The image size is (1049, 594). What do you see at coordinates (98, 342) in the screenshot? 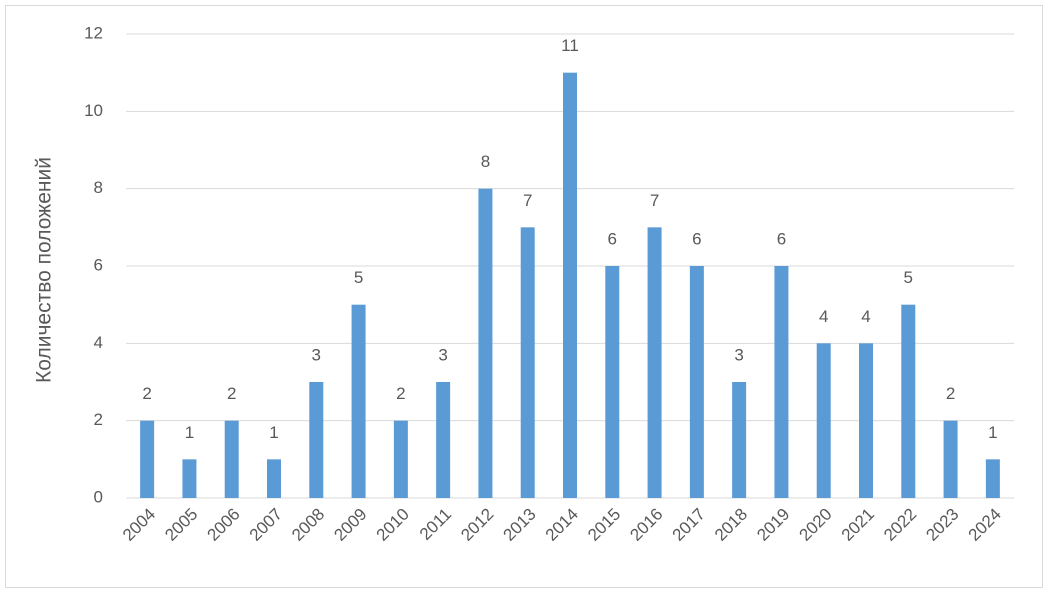
I see `y-tick-label: 4` at bounding box center [98, 342].